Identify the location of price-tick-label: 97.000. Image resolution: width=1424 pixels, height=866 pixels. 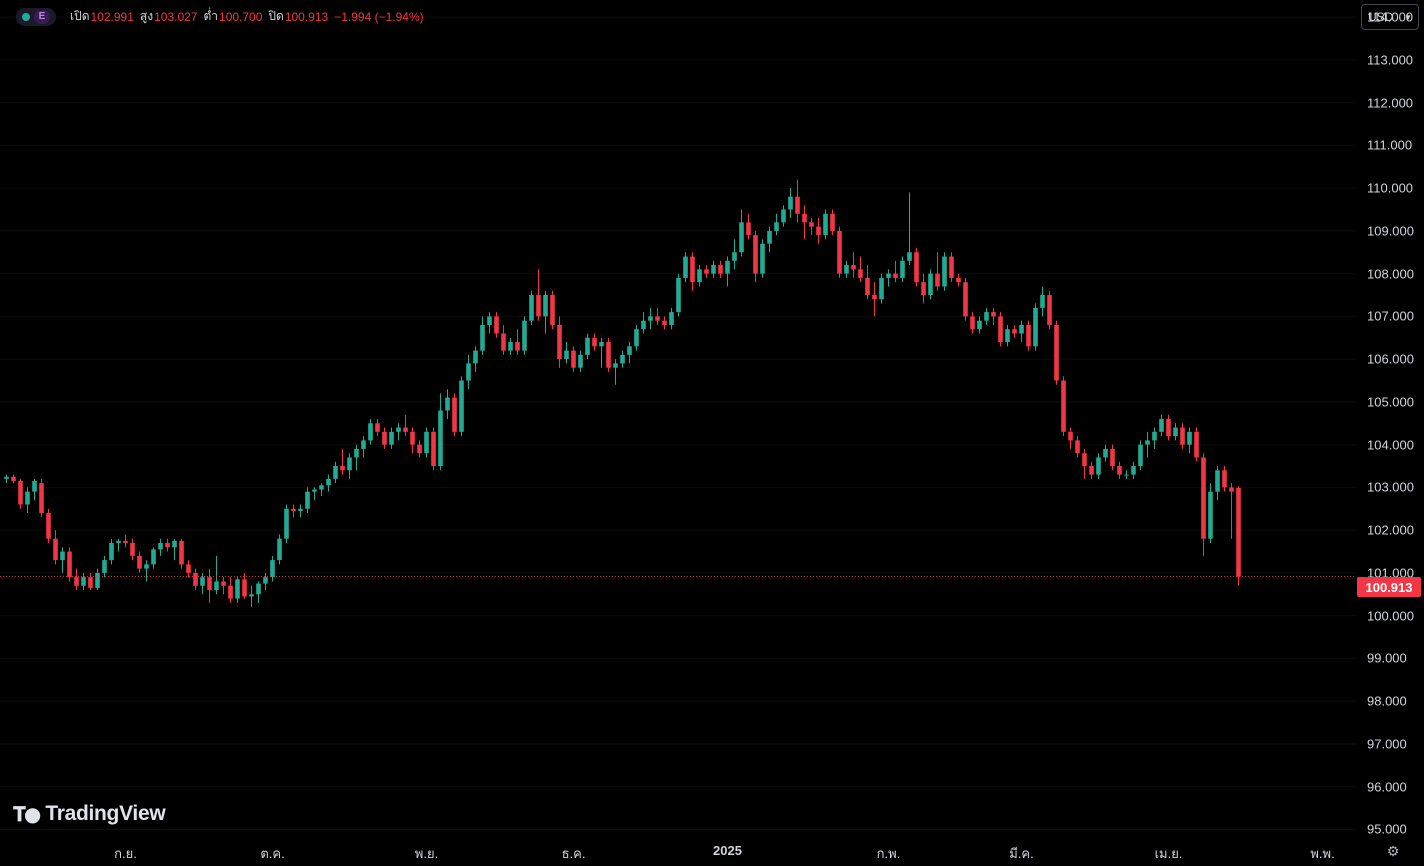
(1387, 744).